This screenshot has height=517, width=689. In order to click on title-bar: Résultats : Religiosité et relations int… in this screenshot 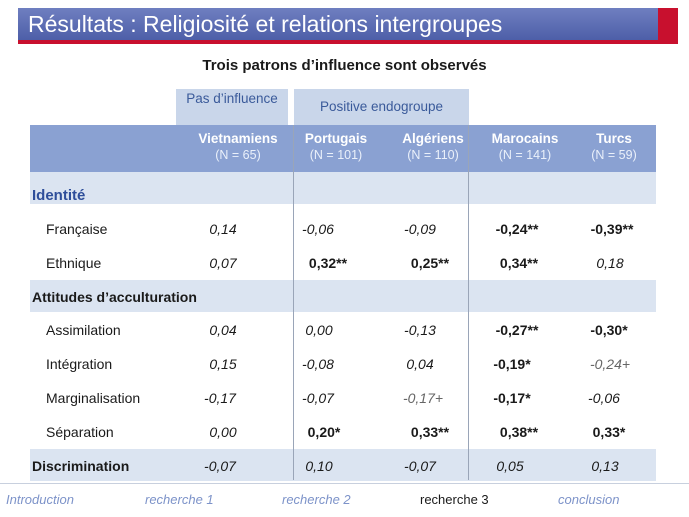, I will do `click(348, 26)`.